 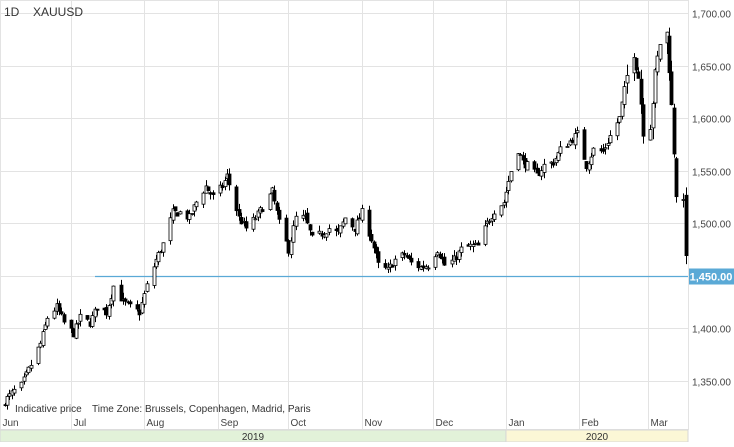 What do you see at coordinates (12, 12) in the screenshot?
I see `interval-label: 1D` at bounding box center [12, 12].